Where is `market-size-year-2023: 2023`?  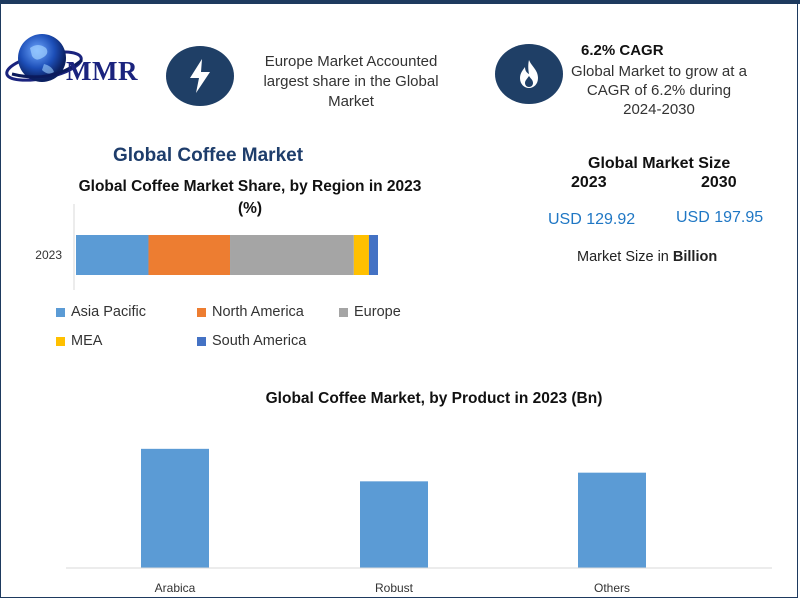
market-size-year-2023: 2023 is located at coordinates (589, 182).